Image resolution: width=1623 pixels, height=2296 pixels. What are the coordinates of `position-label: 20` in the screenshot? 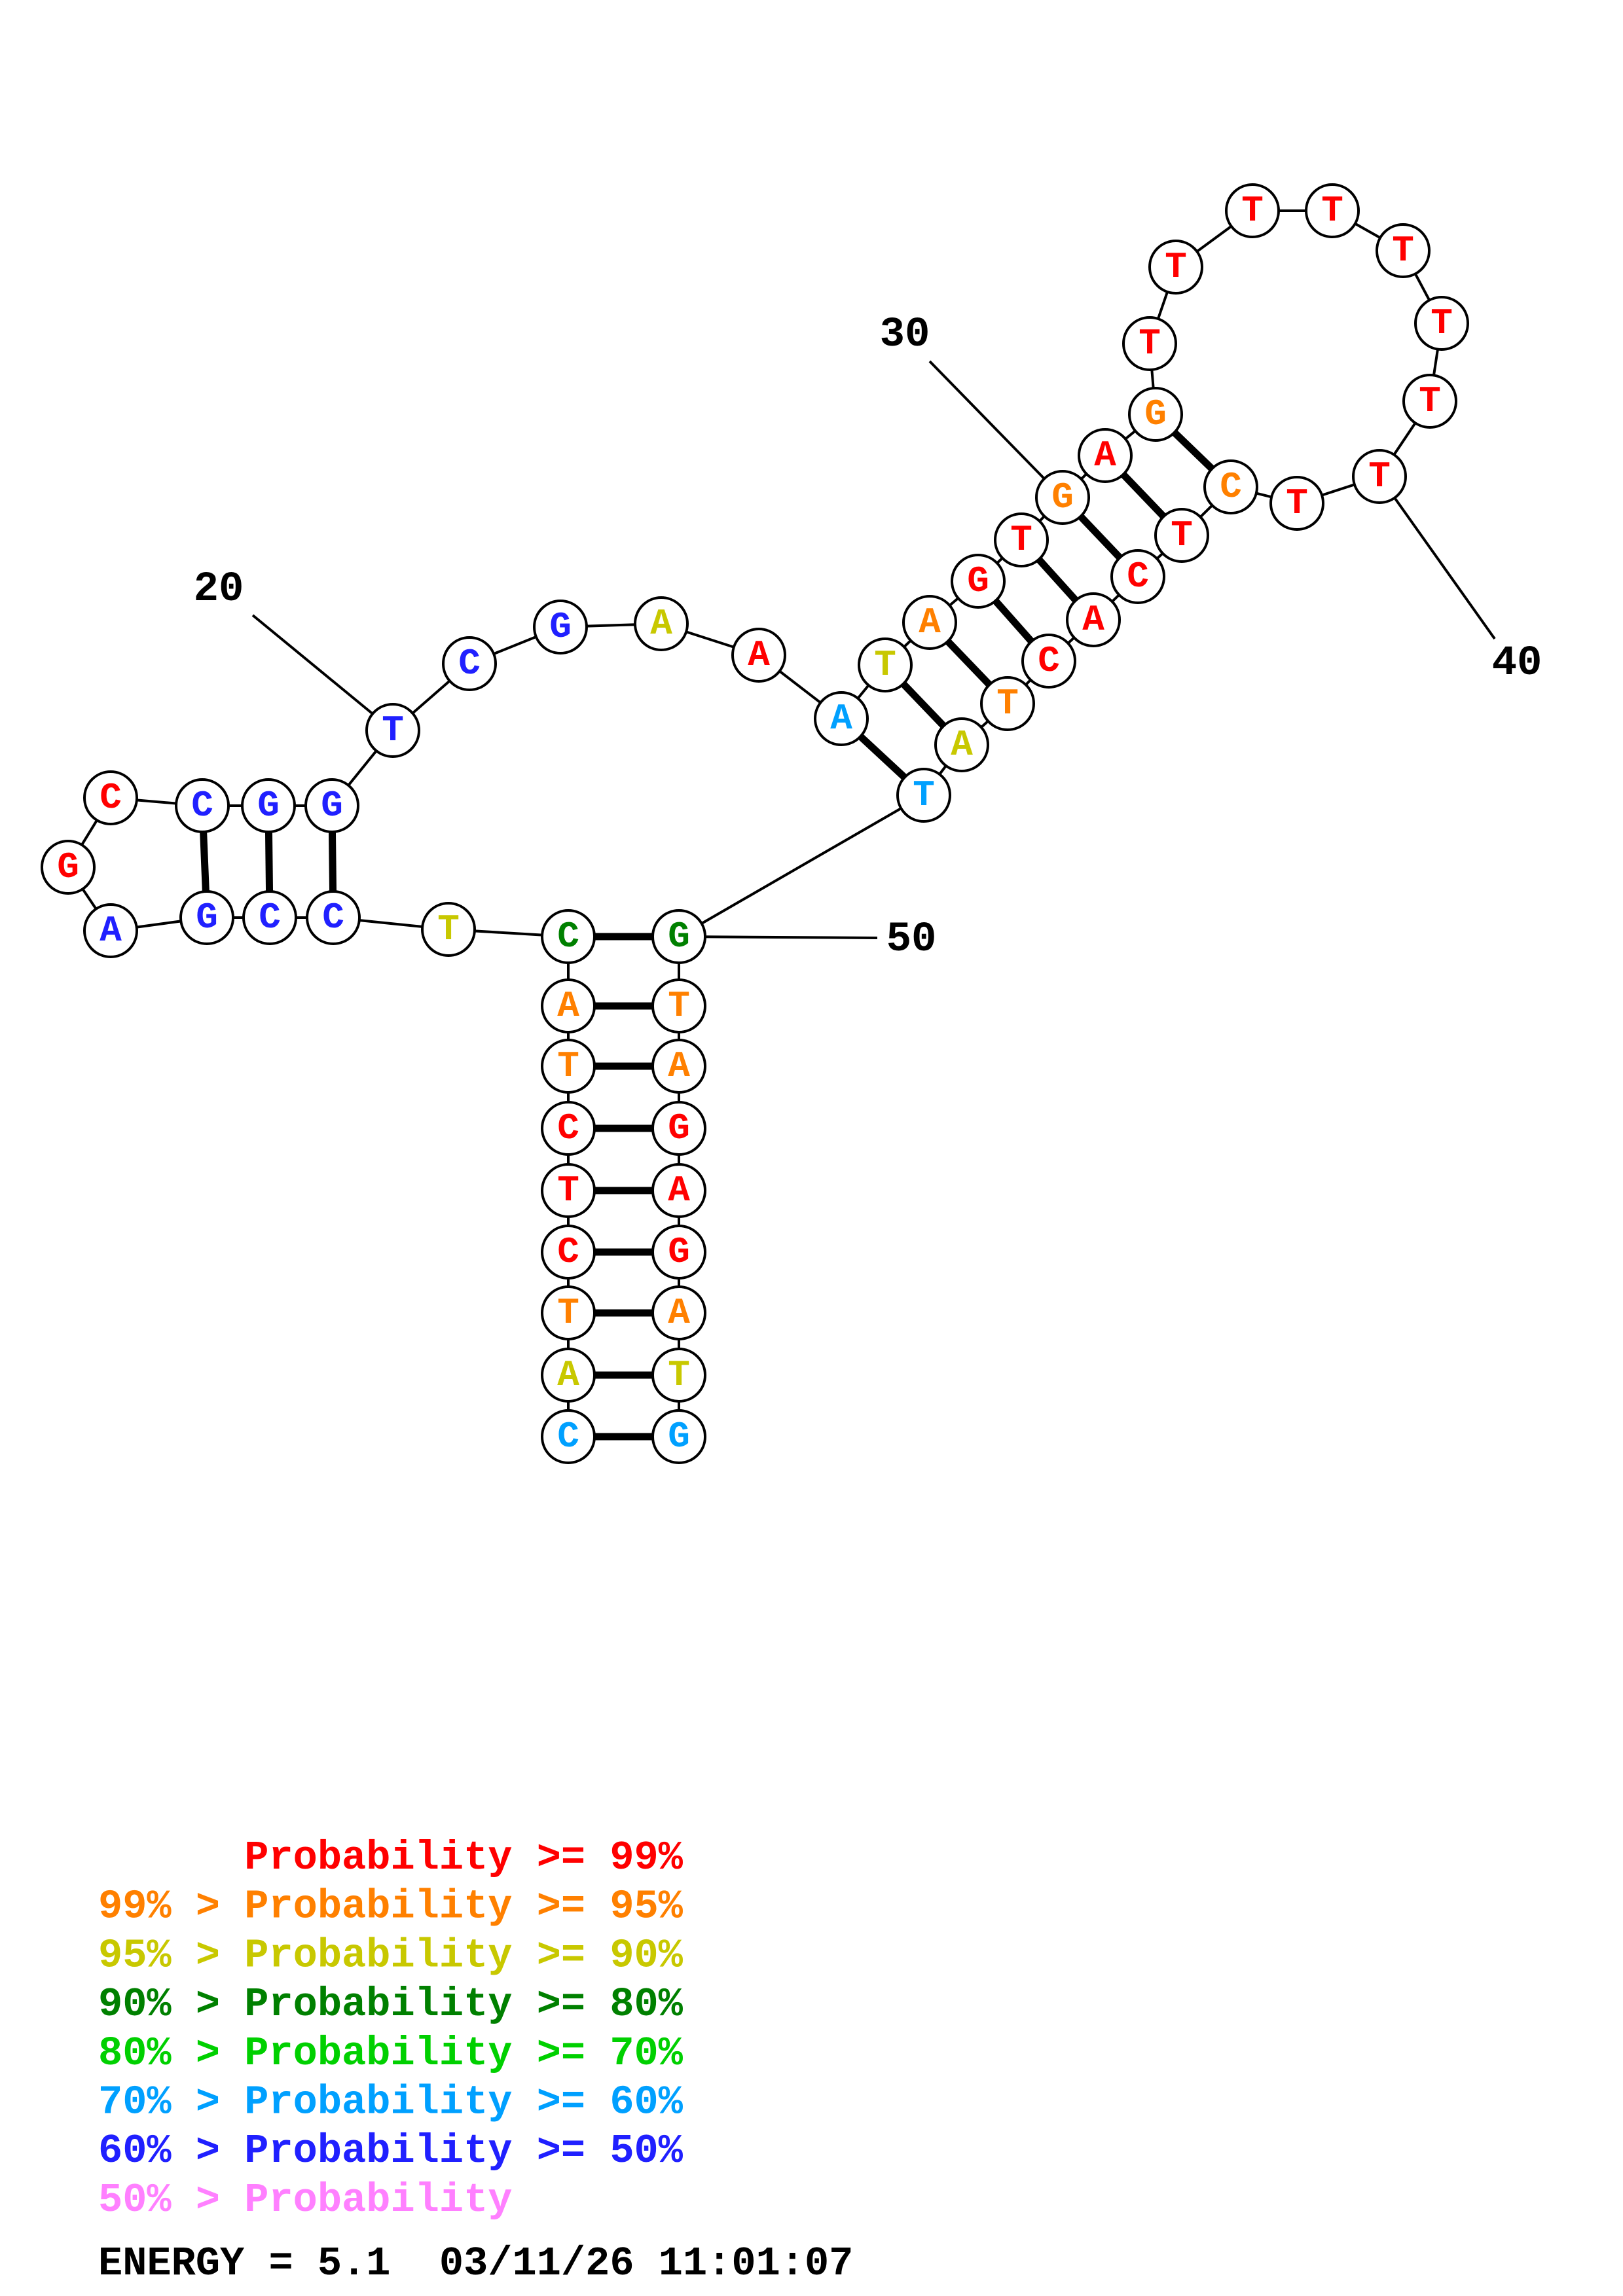 It's located at (219, 589).